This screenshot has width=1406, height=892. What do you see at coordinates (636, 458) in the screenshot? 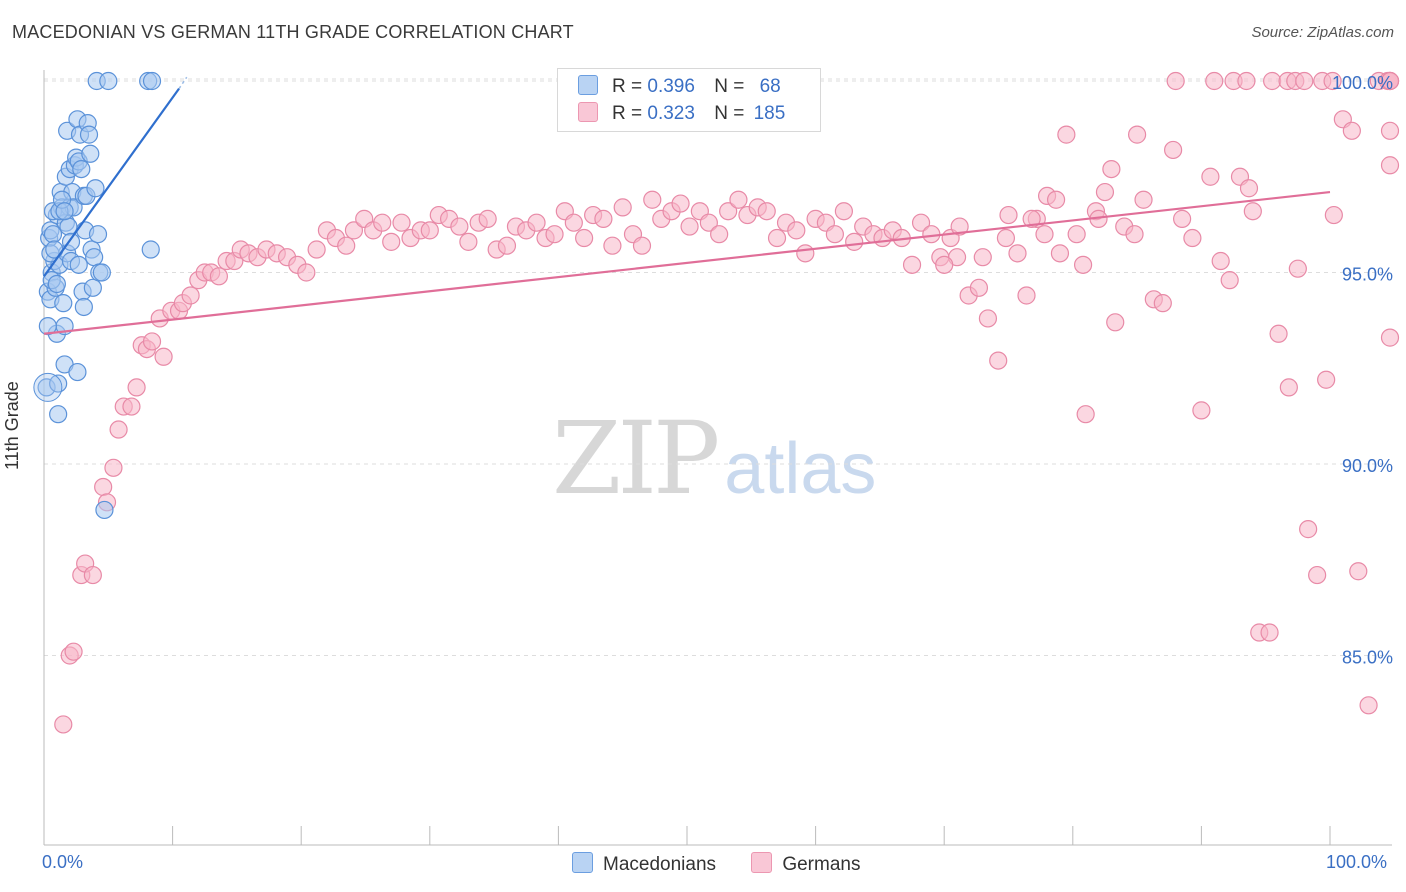
I see `watermark-zip: ZIP` at bounding box center [636, 458].